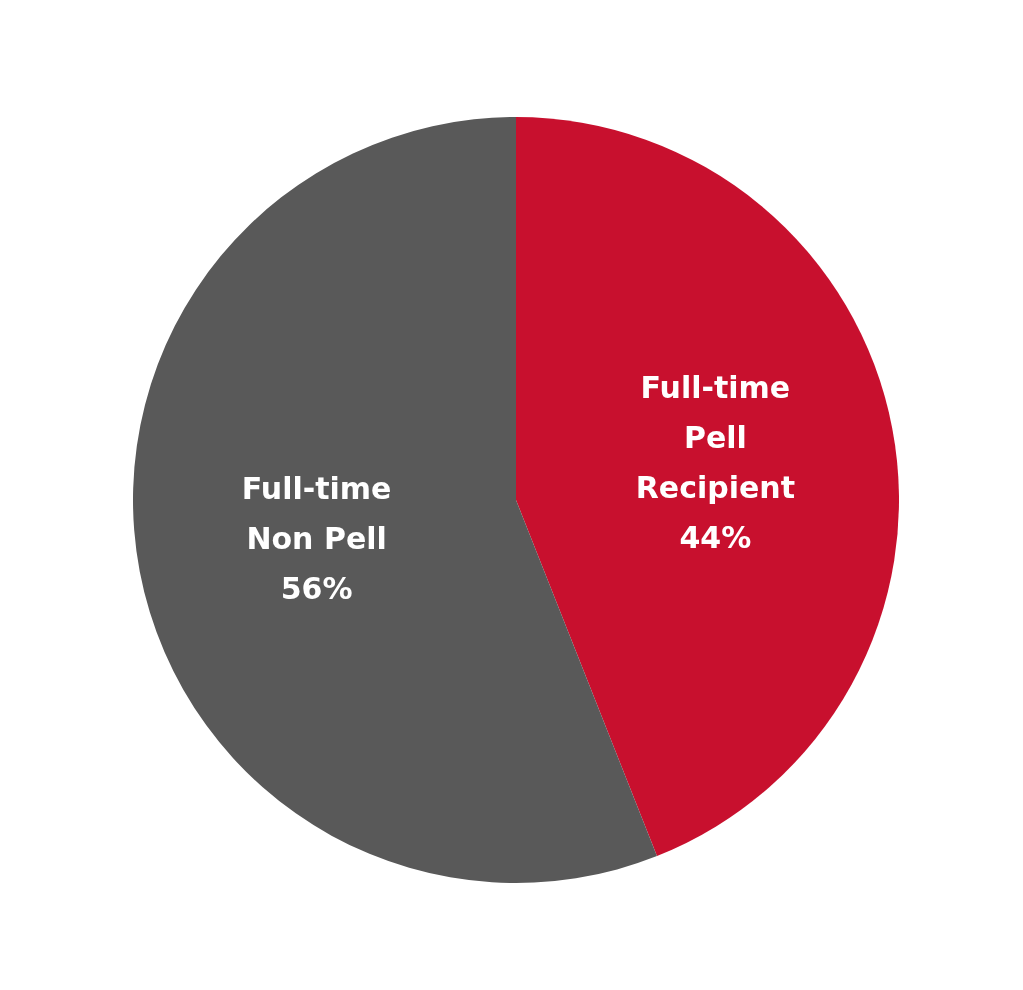 The width and height of the screenshot is (1023, 990). Describe the element at coordinates (715, 437) in the screenshot. I see `slice-label: Full-time Pell Recipient` at that location.